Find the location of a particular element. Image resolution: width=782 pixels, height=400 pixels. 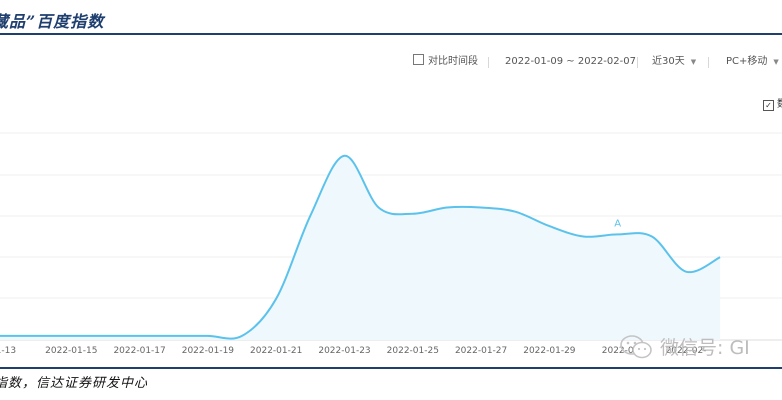

compare-period-toggle: 对比时间段 is located at coordinates (445, 62).